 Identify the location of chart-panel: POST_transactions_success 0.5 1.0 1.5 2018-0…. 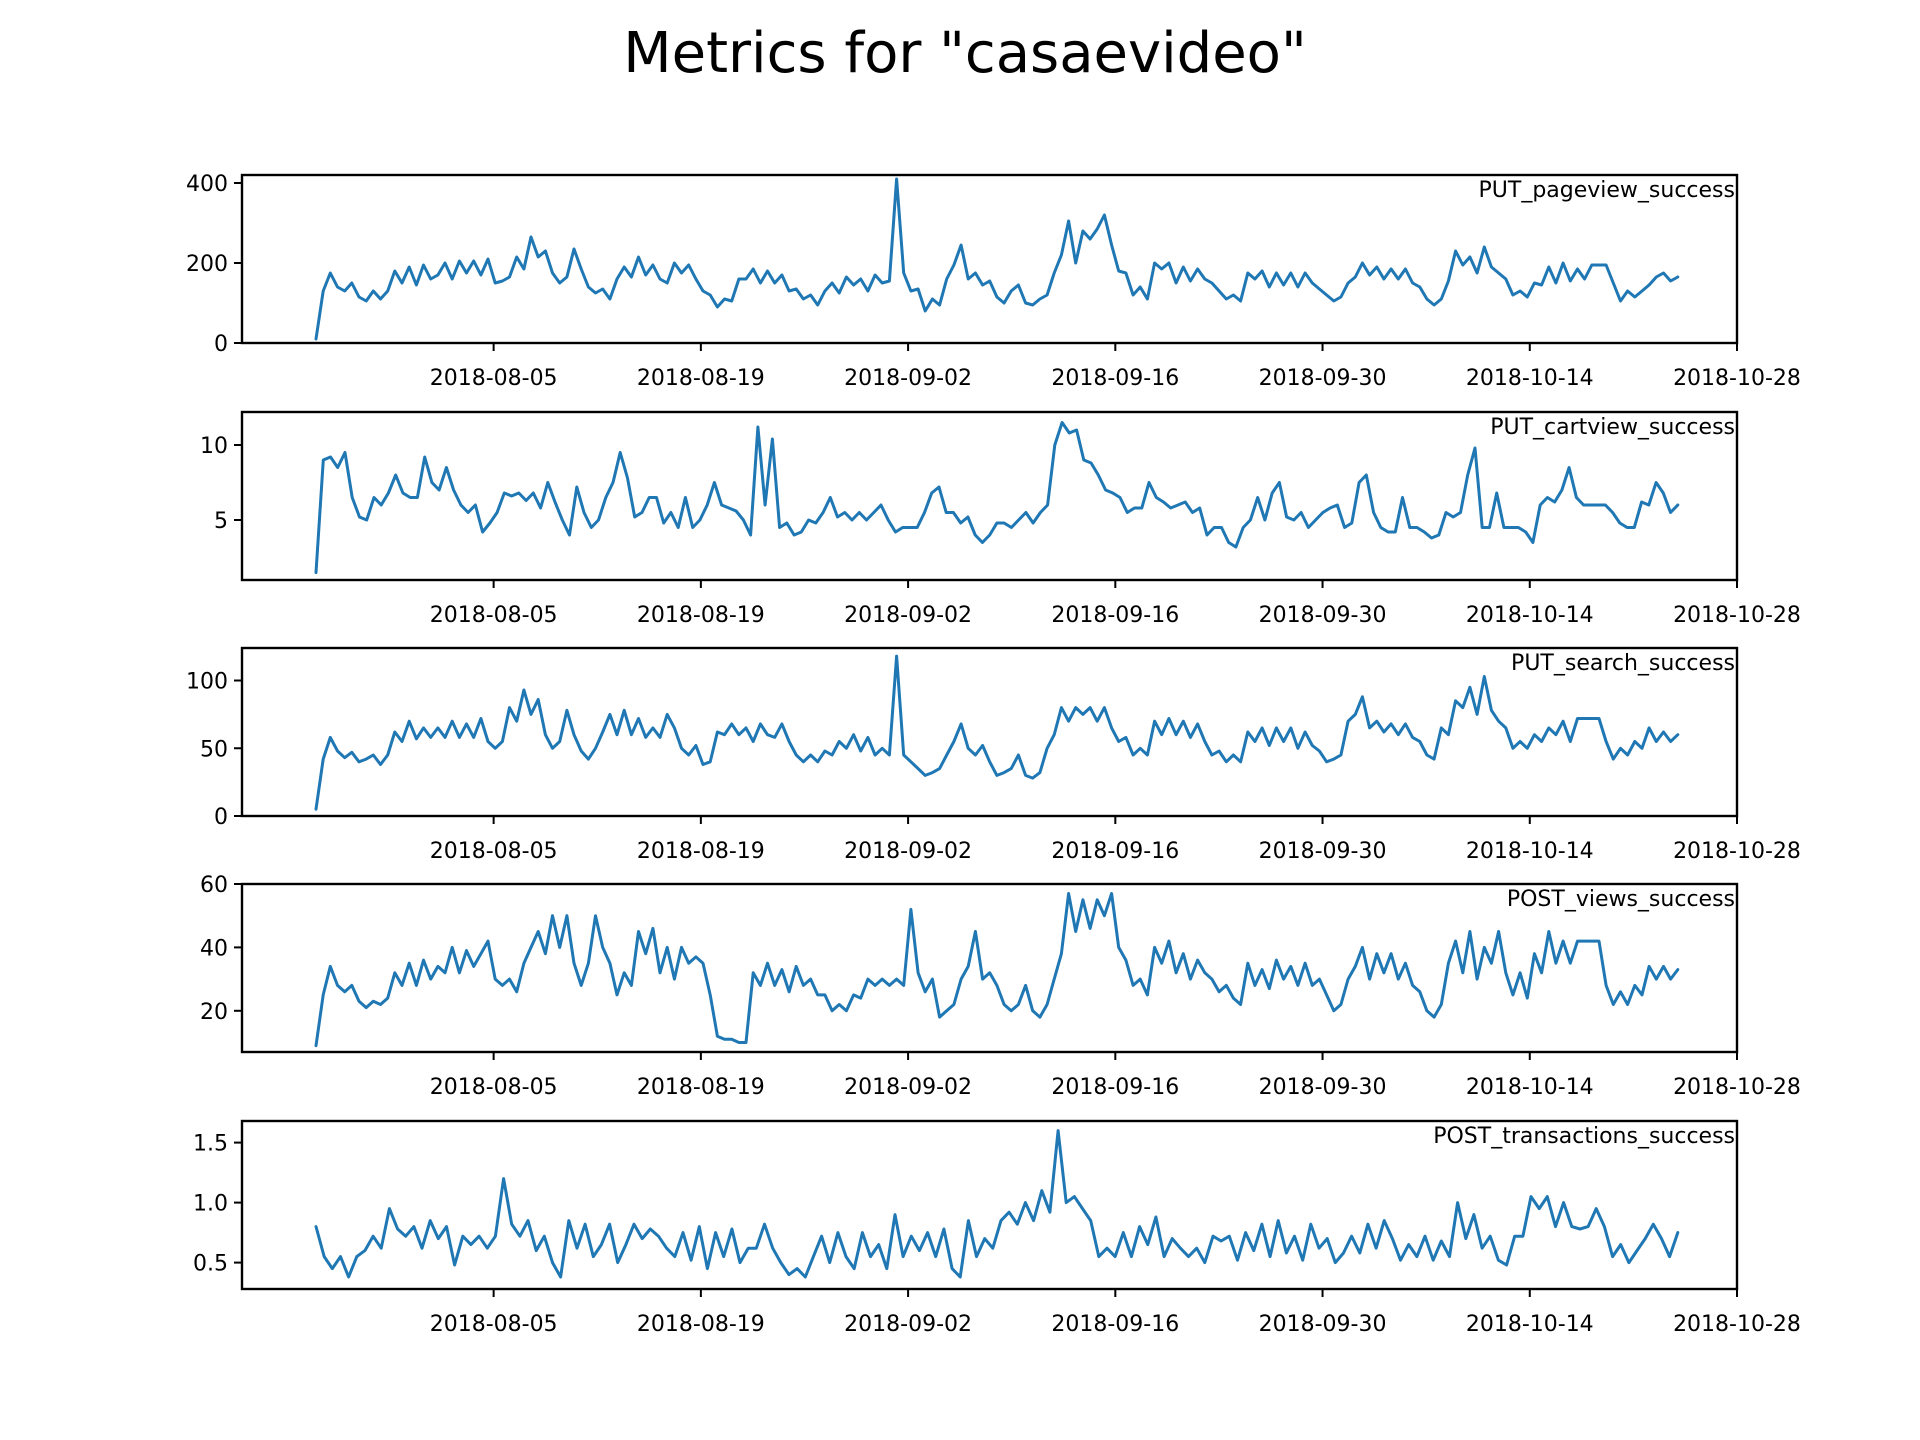
(997, 1228).